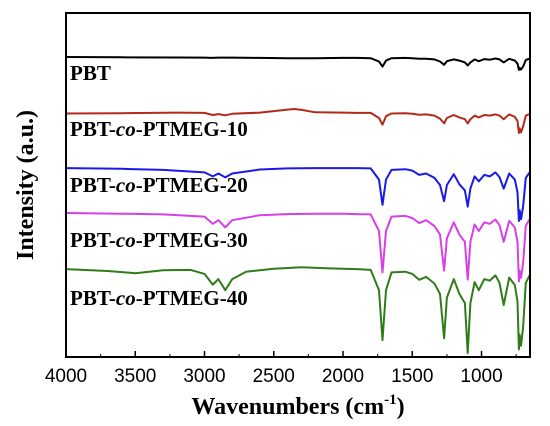  I want to click on series-label-1: PBT, so click(90, 73).